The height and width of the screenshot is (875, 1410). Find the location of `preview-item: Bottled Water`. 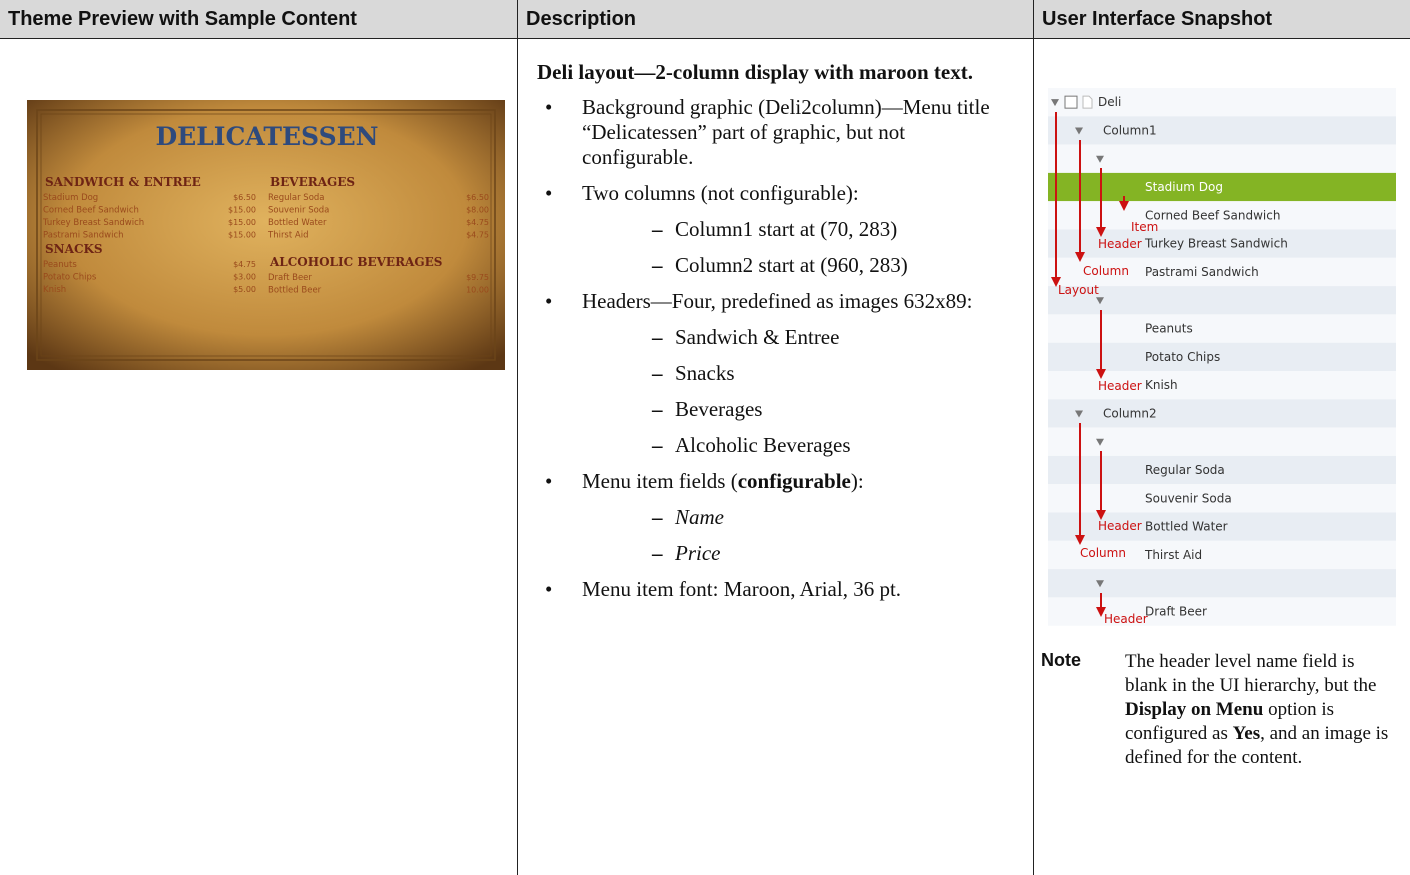

preview-item: Bottled Water is located at coordinates (297, 223).